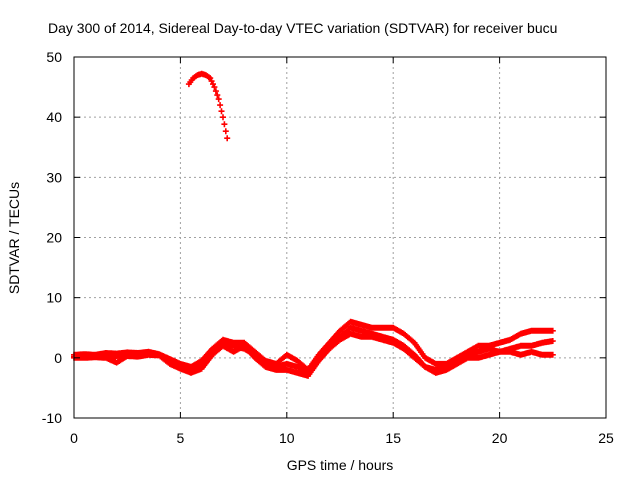 Image resolution: width=640 pixels, height=480 pixels. What do you see at coordinates (54, 298) in the screenshot?
I see `y-tick-label: 10` at bounding box center [54, 298].